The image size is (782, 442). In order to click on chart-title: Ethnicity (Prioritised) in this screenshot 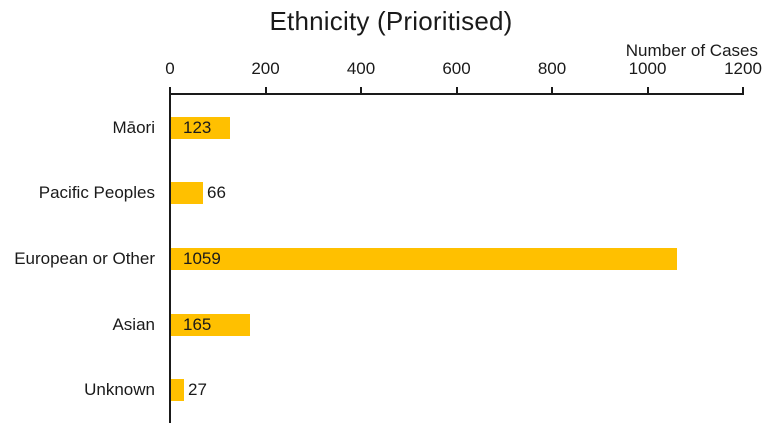, I will do `click(391, 21)`.